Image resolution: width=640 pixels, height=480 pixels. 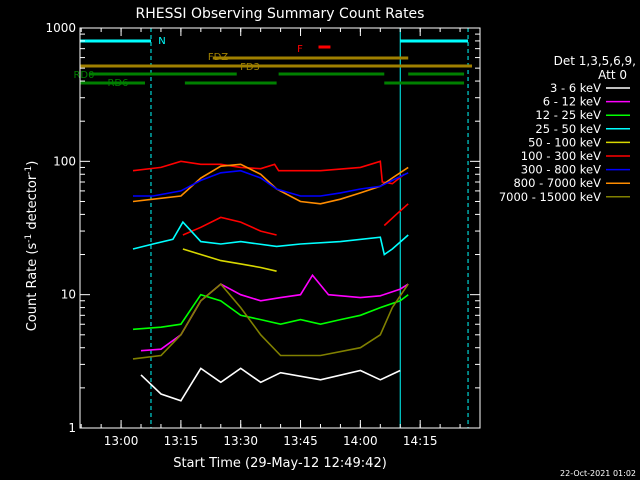 I want to click on y-axis-label: Count Rate (s-1 detector-1), so click(x=32, y=246).